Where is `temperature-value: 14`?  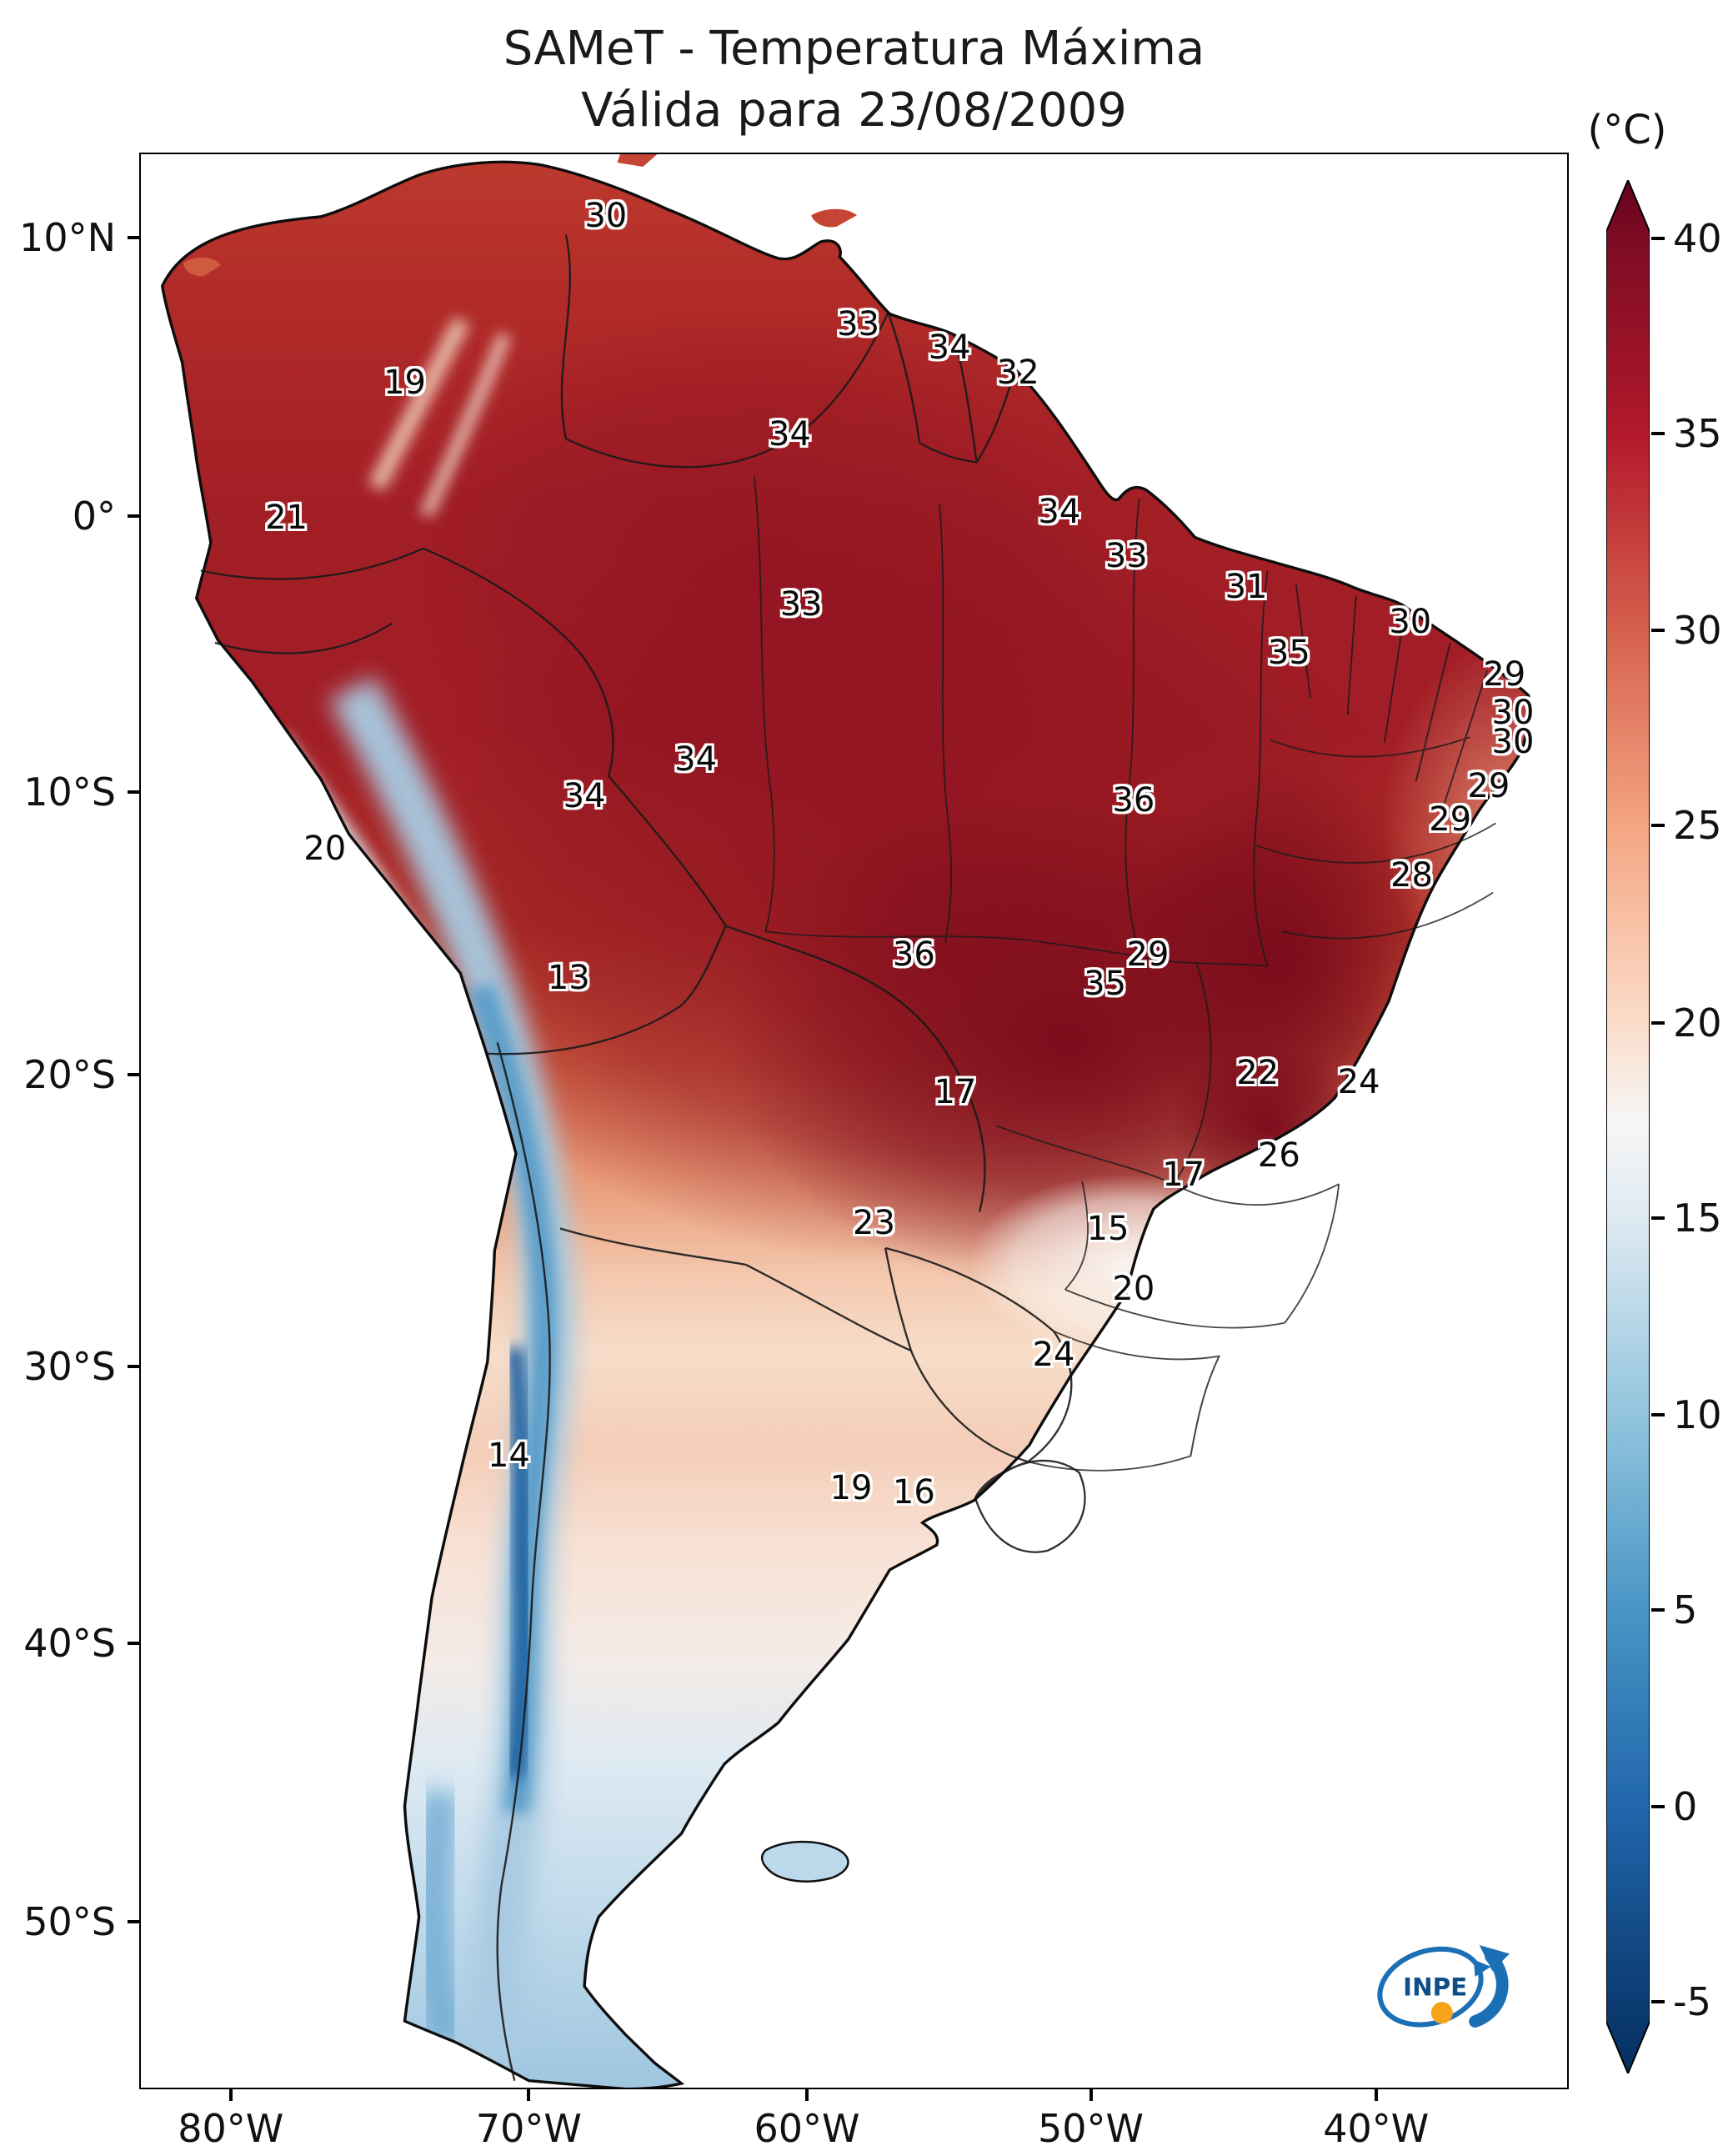
temperature-value: 14 is located at coordinates (509, 1455).